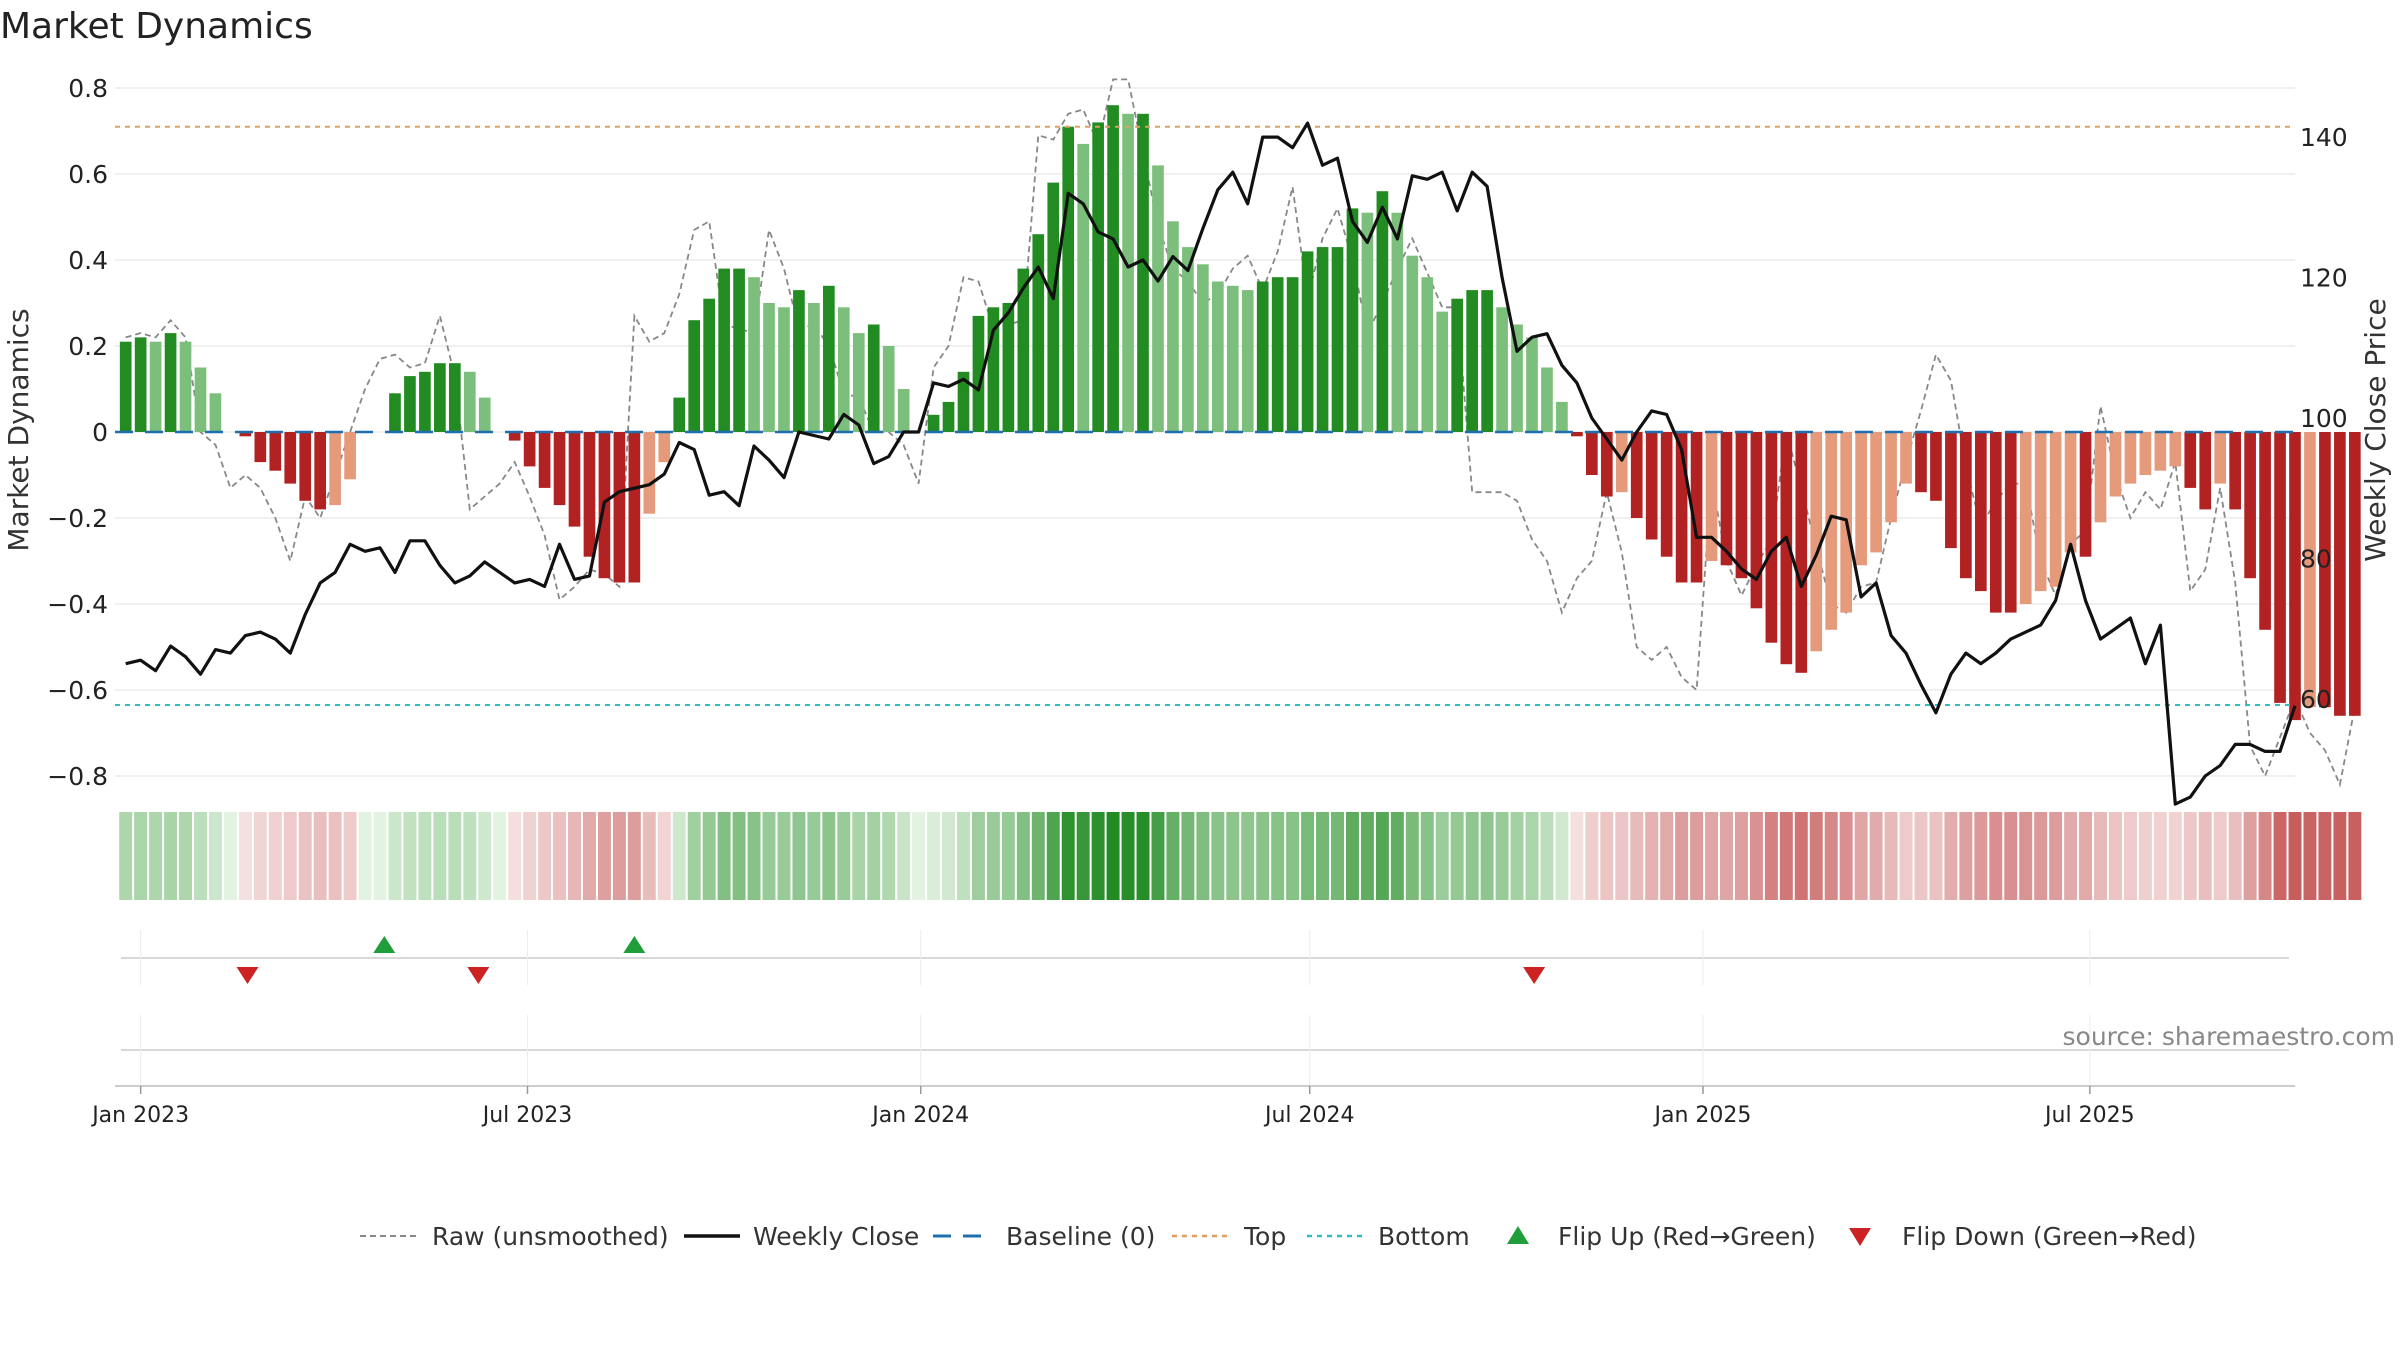  Describe the element at coordinates (1240, 856) in the screenshot. I see `heat-strip` at that location.